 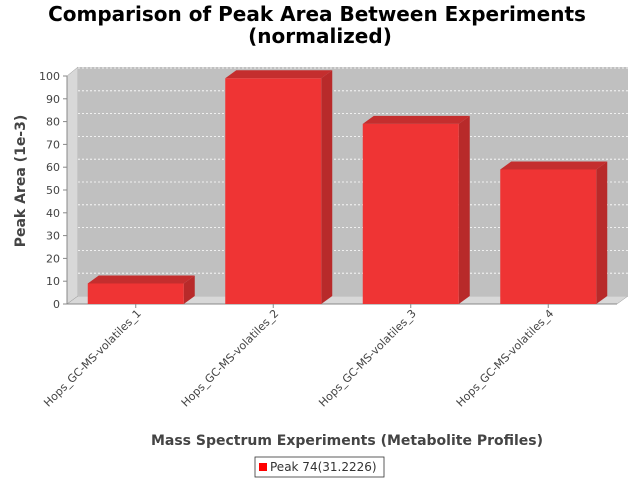 I want to click on x-tick-label: Hops_GC-MS-volatiles_1, so click(x=92, y=358).